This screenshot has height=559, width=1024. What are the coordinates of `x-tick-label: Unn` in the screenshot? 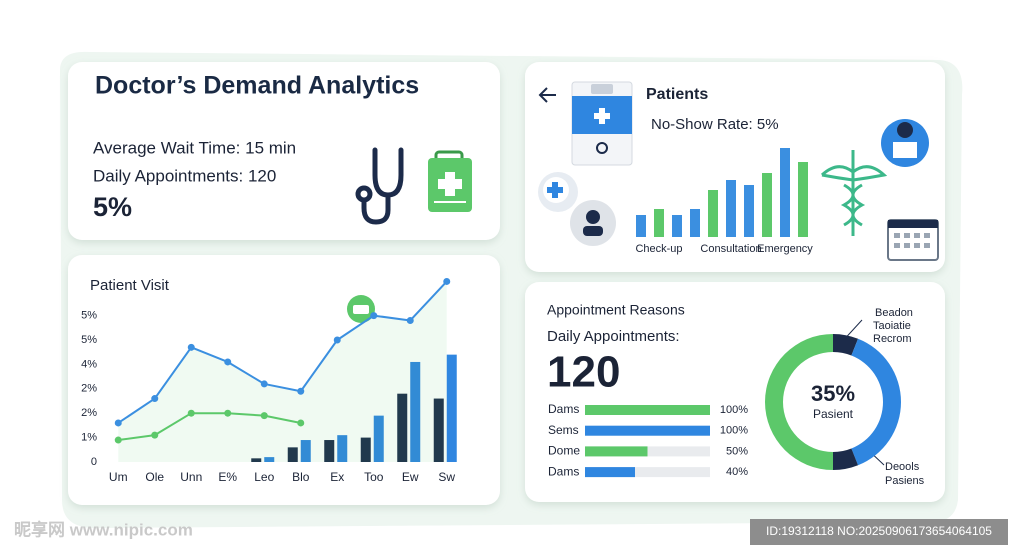 It's located at (191, 477).